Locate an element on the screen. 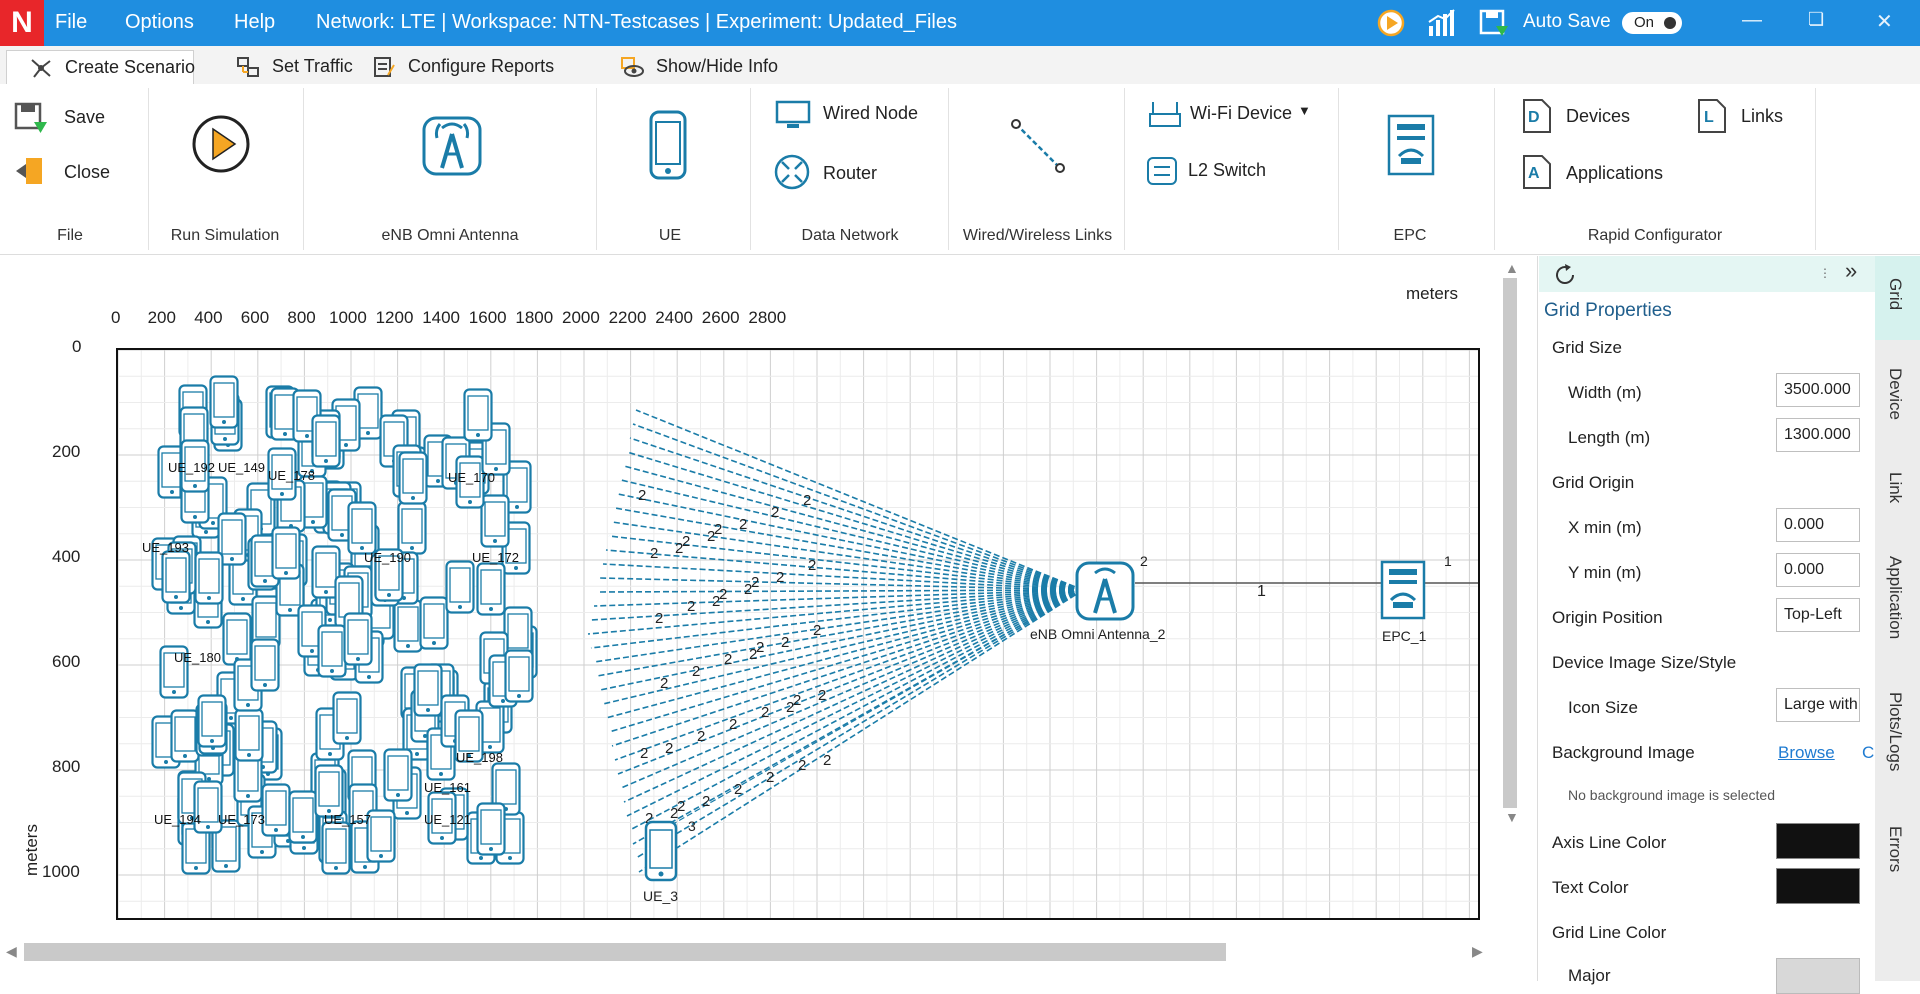 The image size is (1920, 994). ymin-input: 0.000 is located at coordinates (1818, 570).